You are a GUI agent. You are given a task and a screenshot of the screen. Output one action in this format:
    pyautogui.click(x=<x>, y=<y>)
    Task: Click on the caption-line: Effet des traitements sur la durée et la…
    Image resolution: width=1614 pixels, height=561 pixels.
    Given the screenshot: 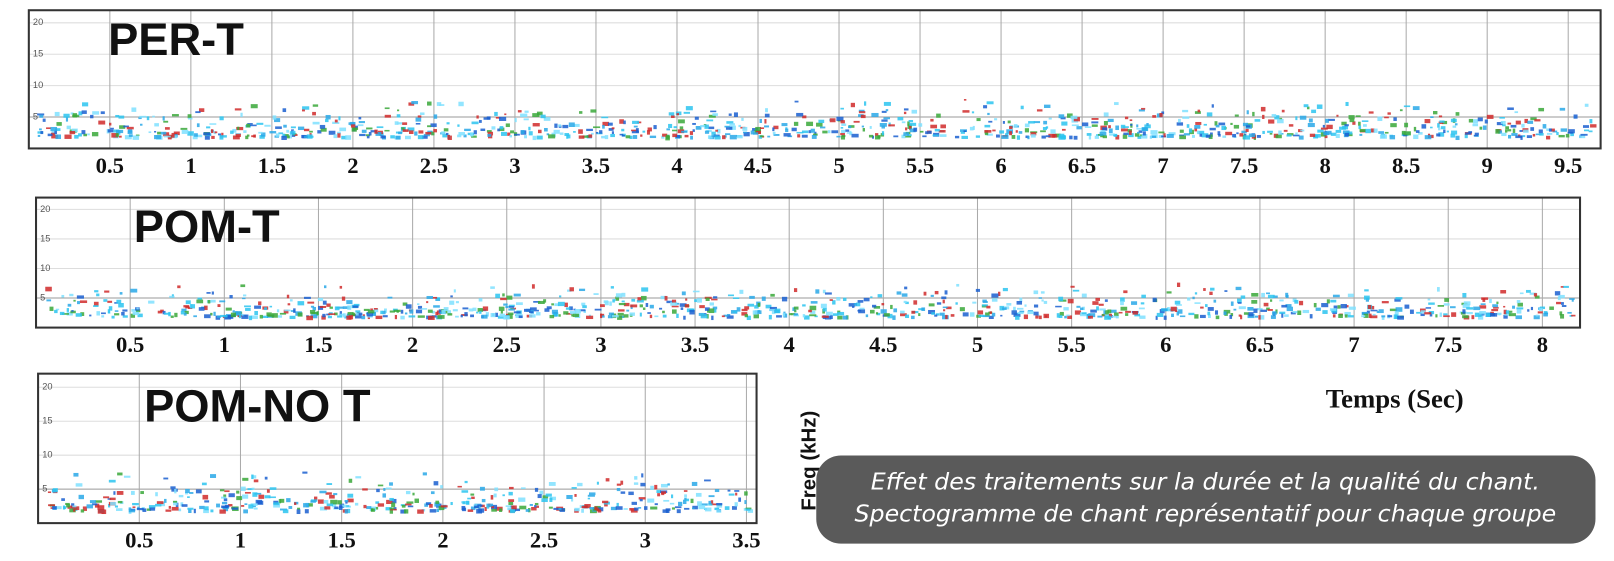 What is the action you would take?
    pyautogui.click(x=1205, y=482)
    